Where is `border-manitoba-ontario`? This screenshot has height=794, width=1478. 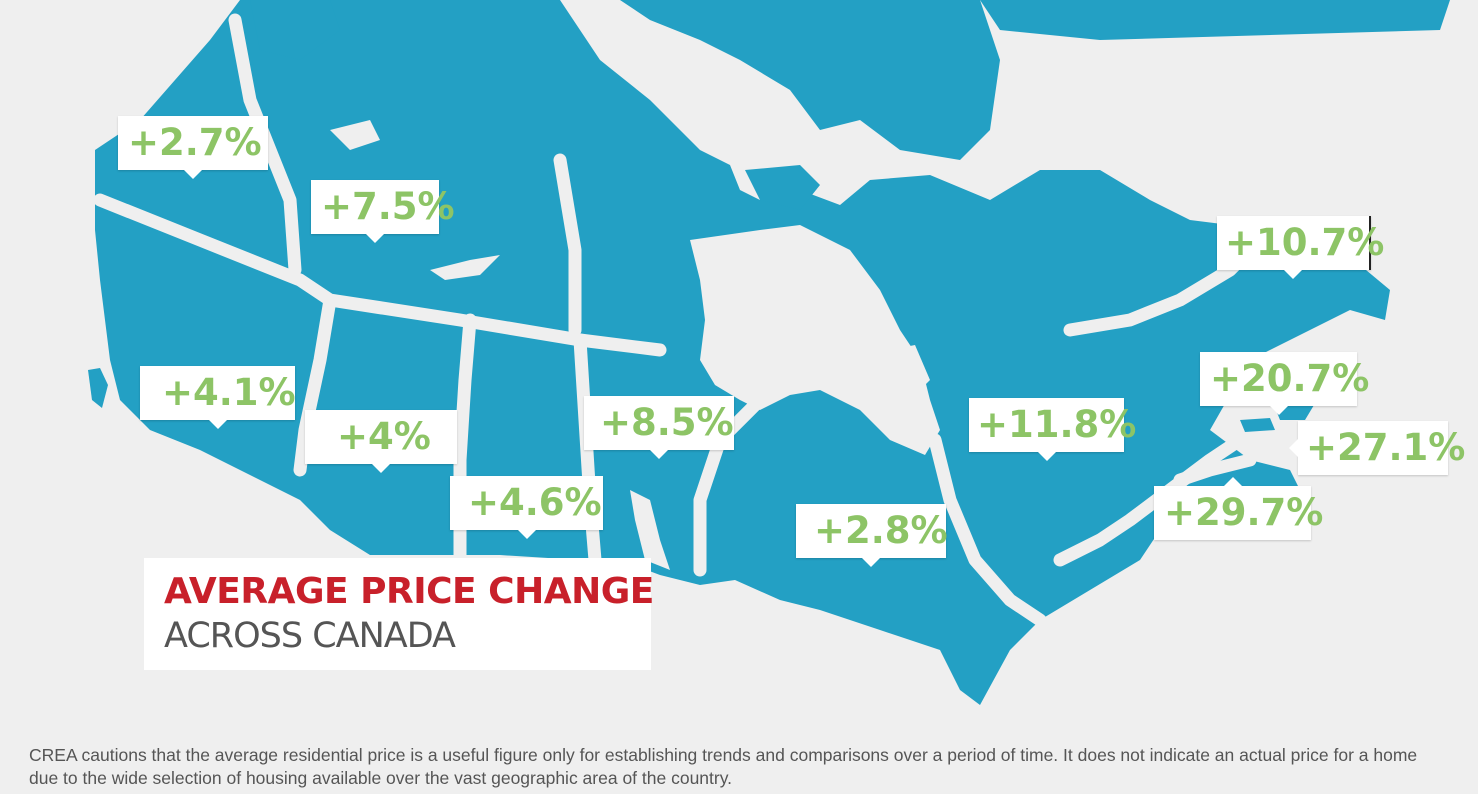 border-manitoba-ontario is located at coordinates (730, 485).